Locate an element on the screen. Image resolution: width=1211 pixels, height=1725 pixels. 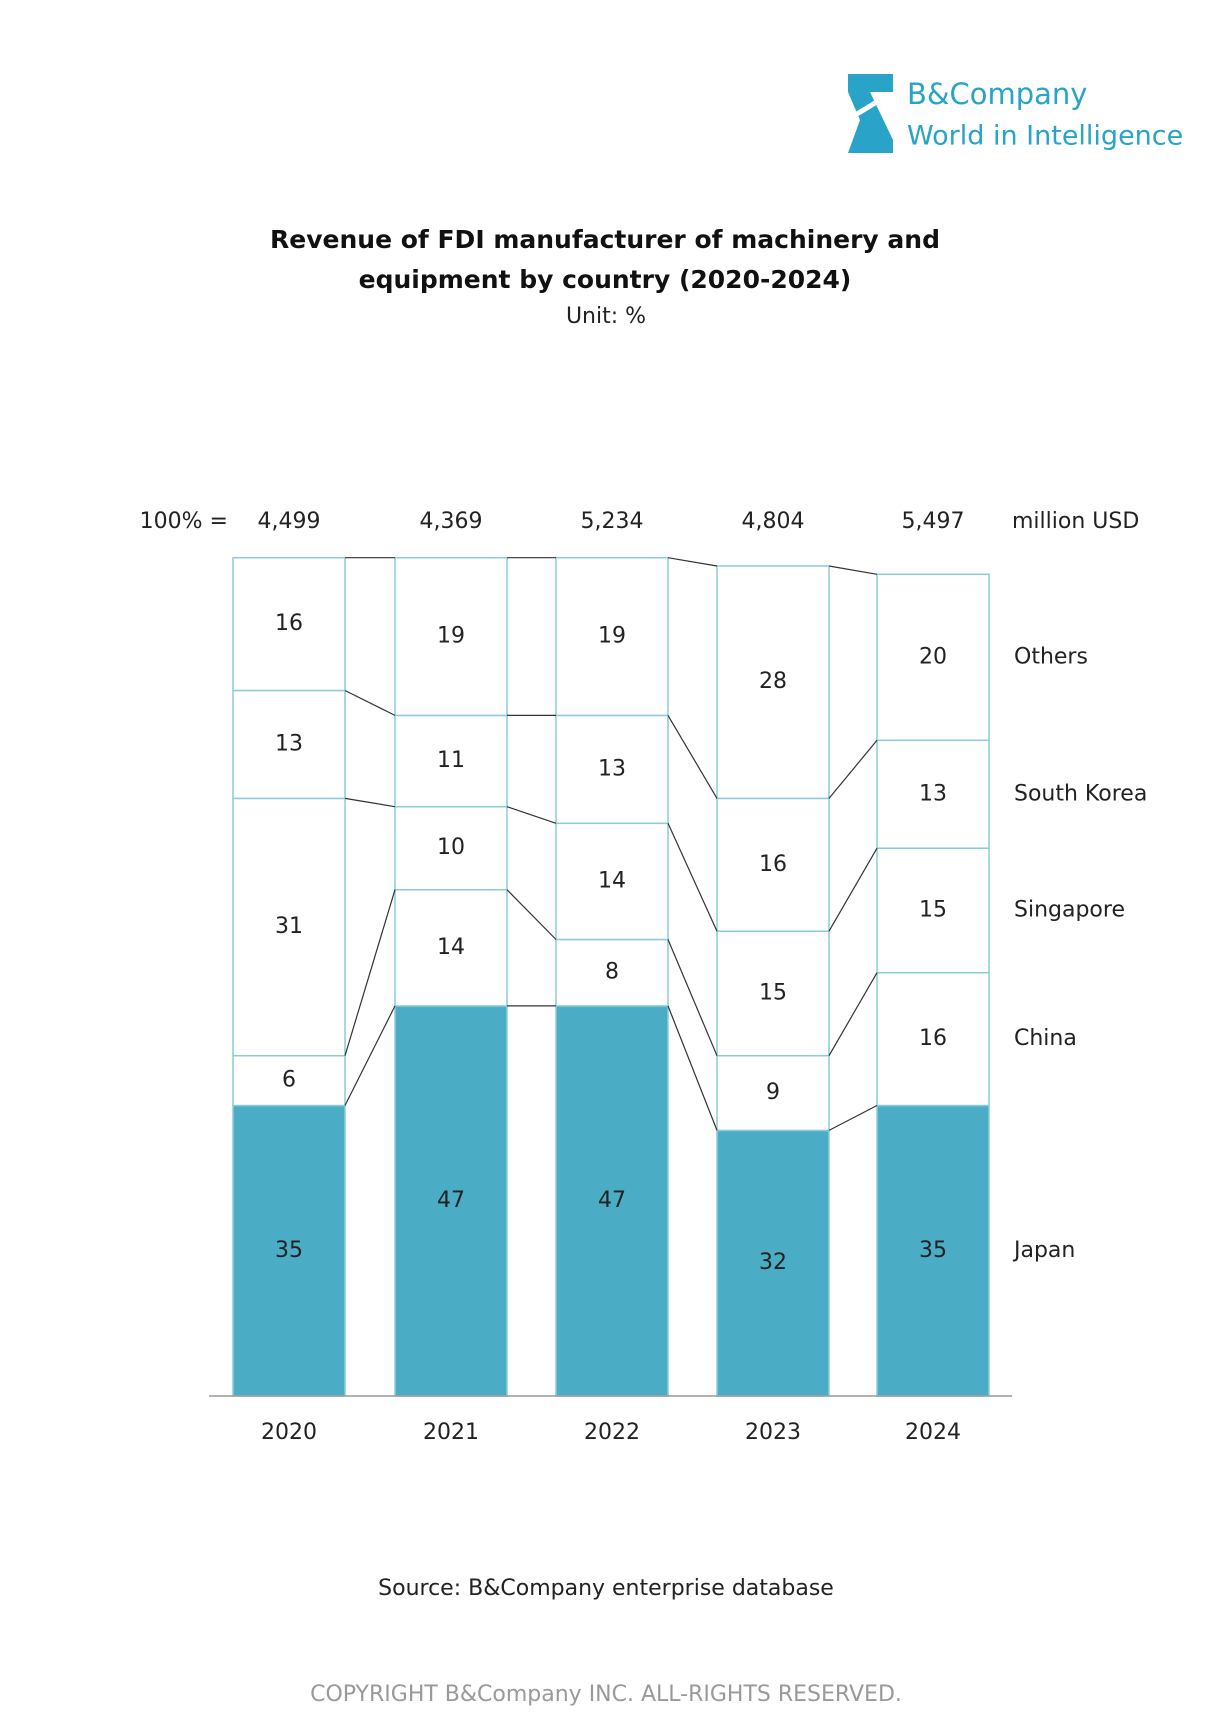
total-label: 4,499 is located at coordinates (289, 521).